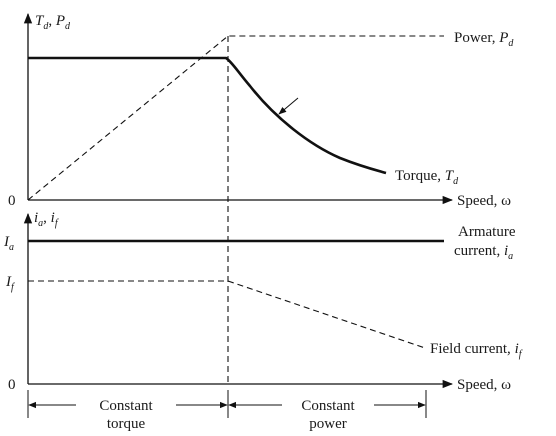 The image size is (556, 436). Describe the element at coordinates (10, 283) in the screenshot. I see `if-tick-label: If` at that location.